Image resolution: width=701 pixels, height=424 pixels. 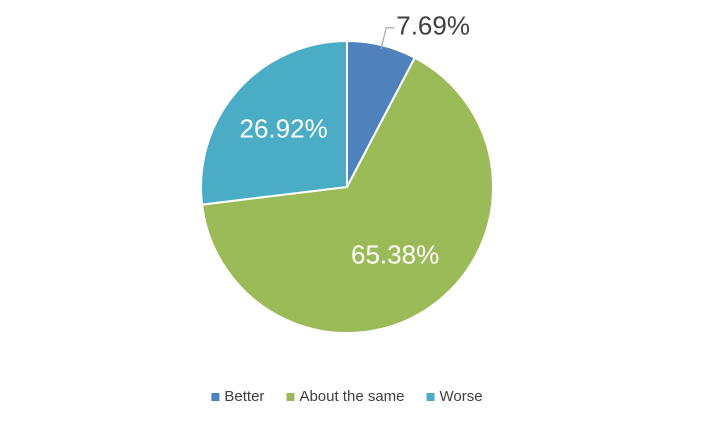 What do you see at coordinates (433, 26) in the screenshot?
I see `data-label: 7.69%` at bounding box center [433, 26].